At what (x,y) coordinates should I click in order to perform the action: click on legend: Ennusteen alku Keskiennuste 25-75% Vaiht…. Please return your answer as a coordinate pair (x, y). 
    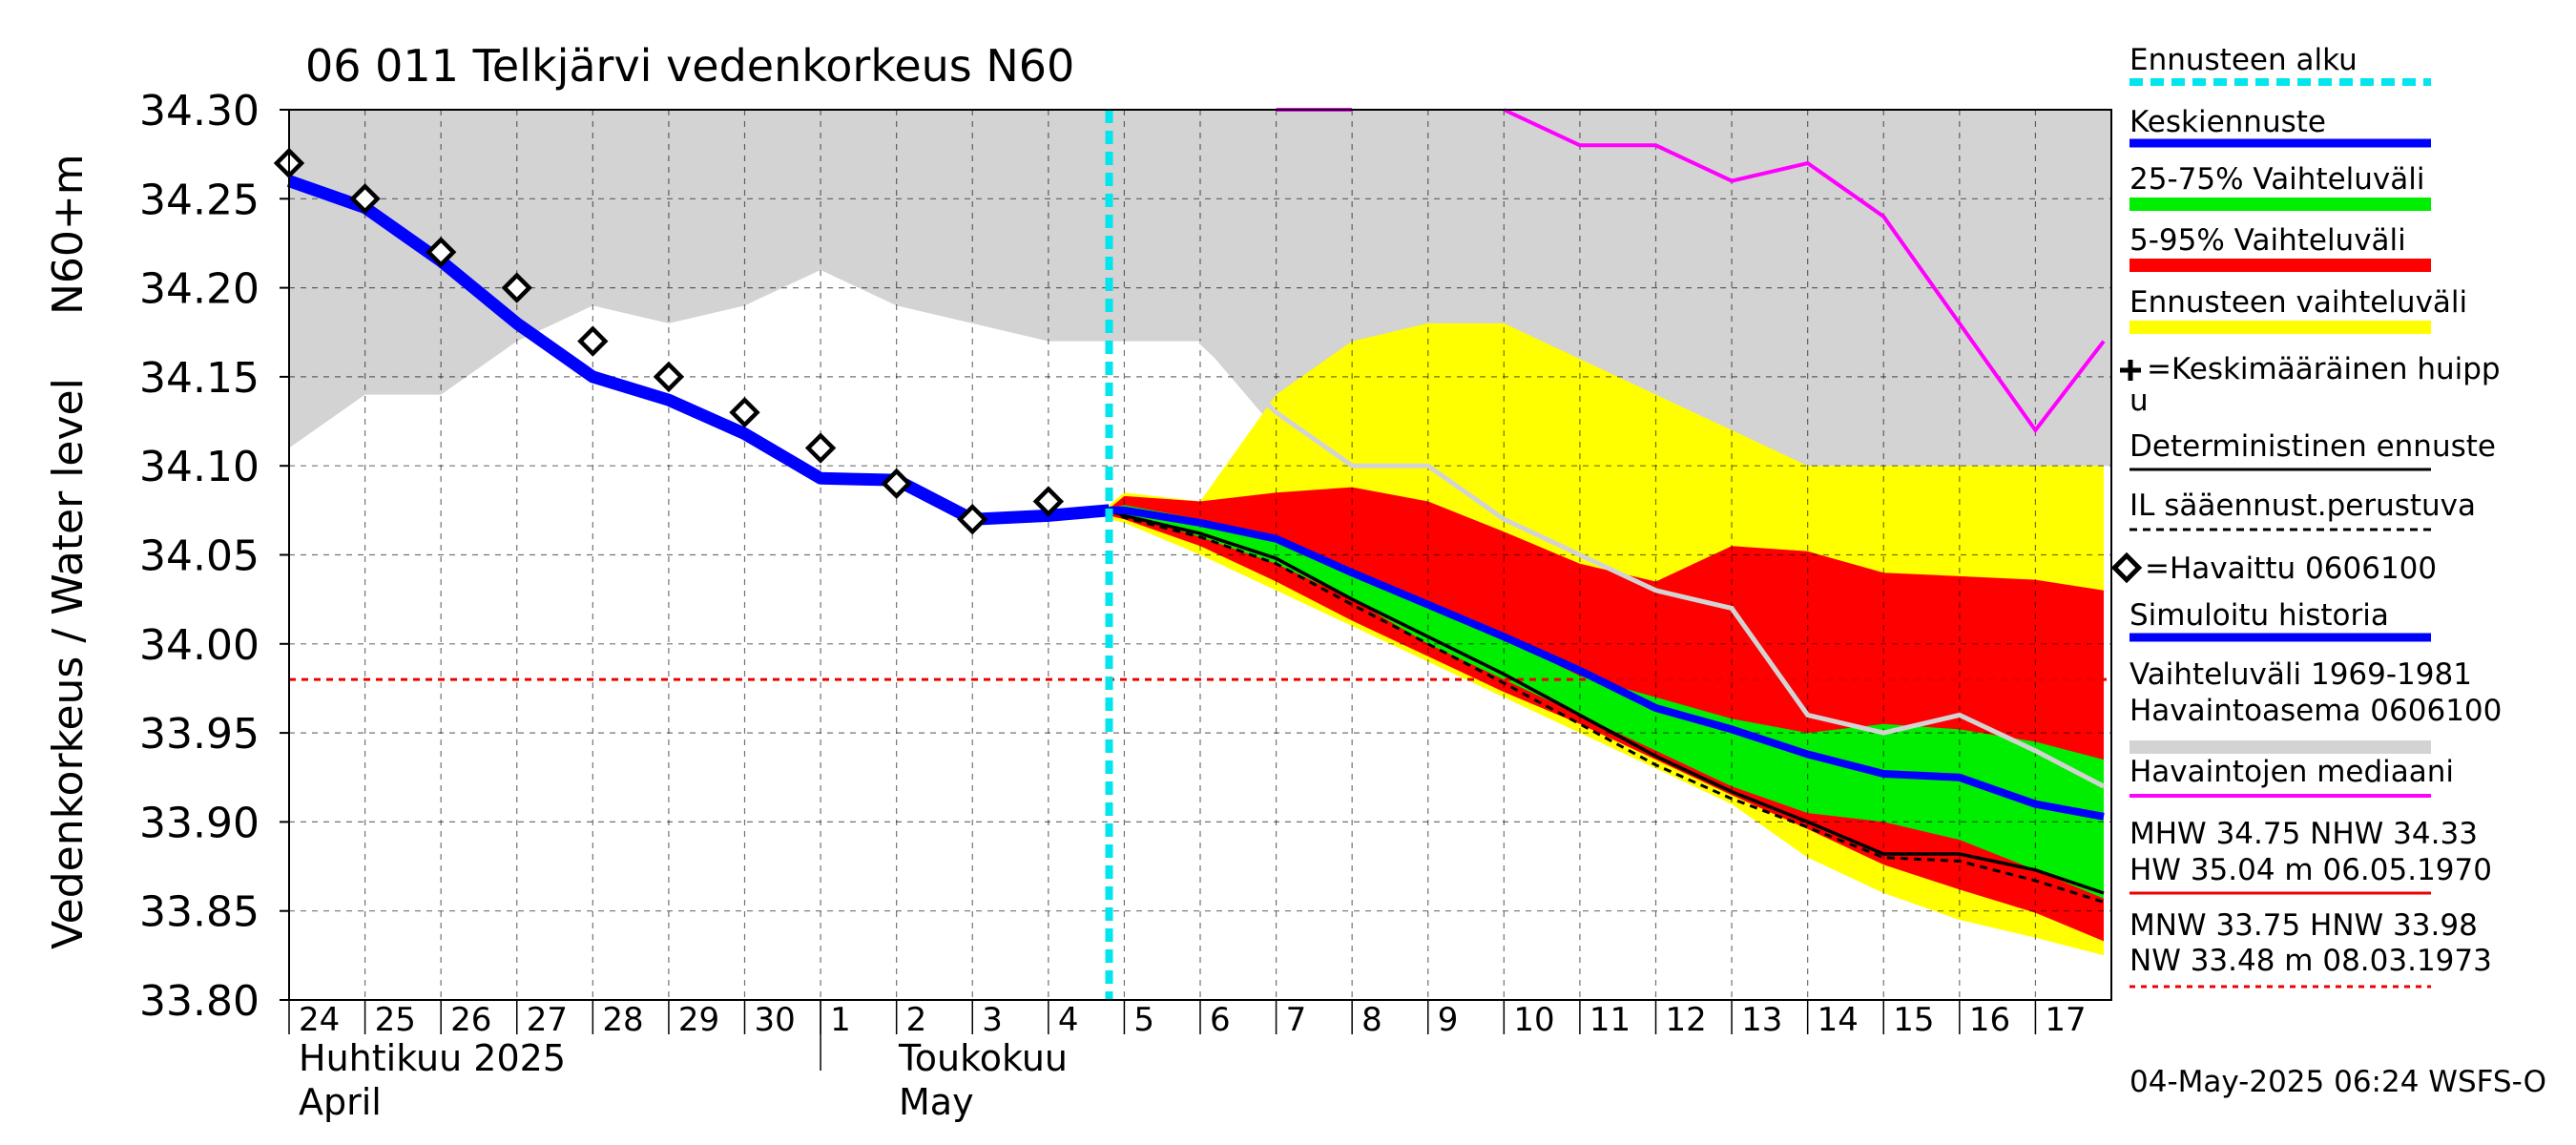
    Looking at the image, I should click on (2306, 516).